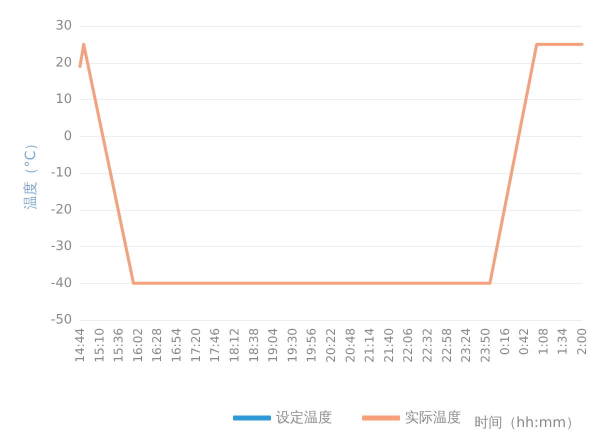 This screenshot has width=602, height=446. I want to click on x-tick-label: 15:36, so click(119, 345).